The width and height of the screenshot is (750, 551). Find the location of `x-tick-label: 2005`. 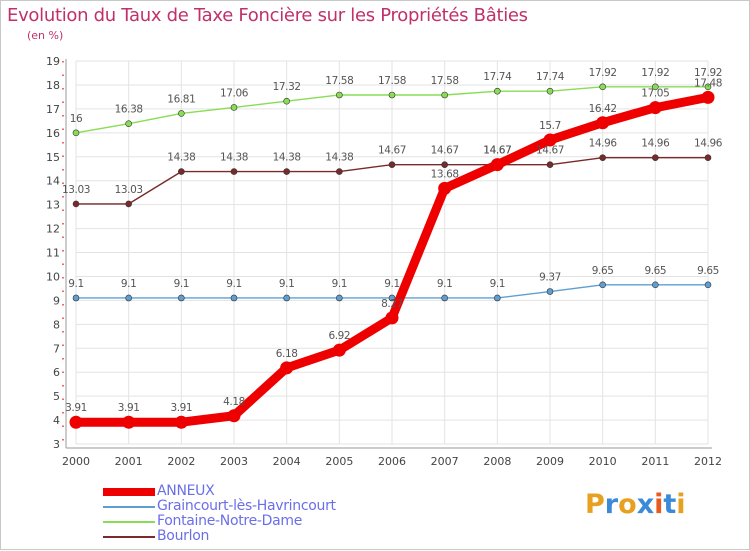

x-tick-label: 2005 is located at coordinates (339, 461).